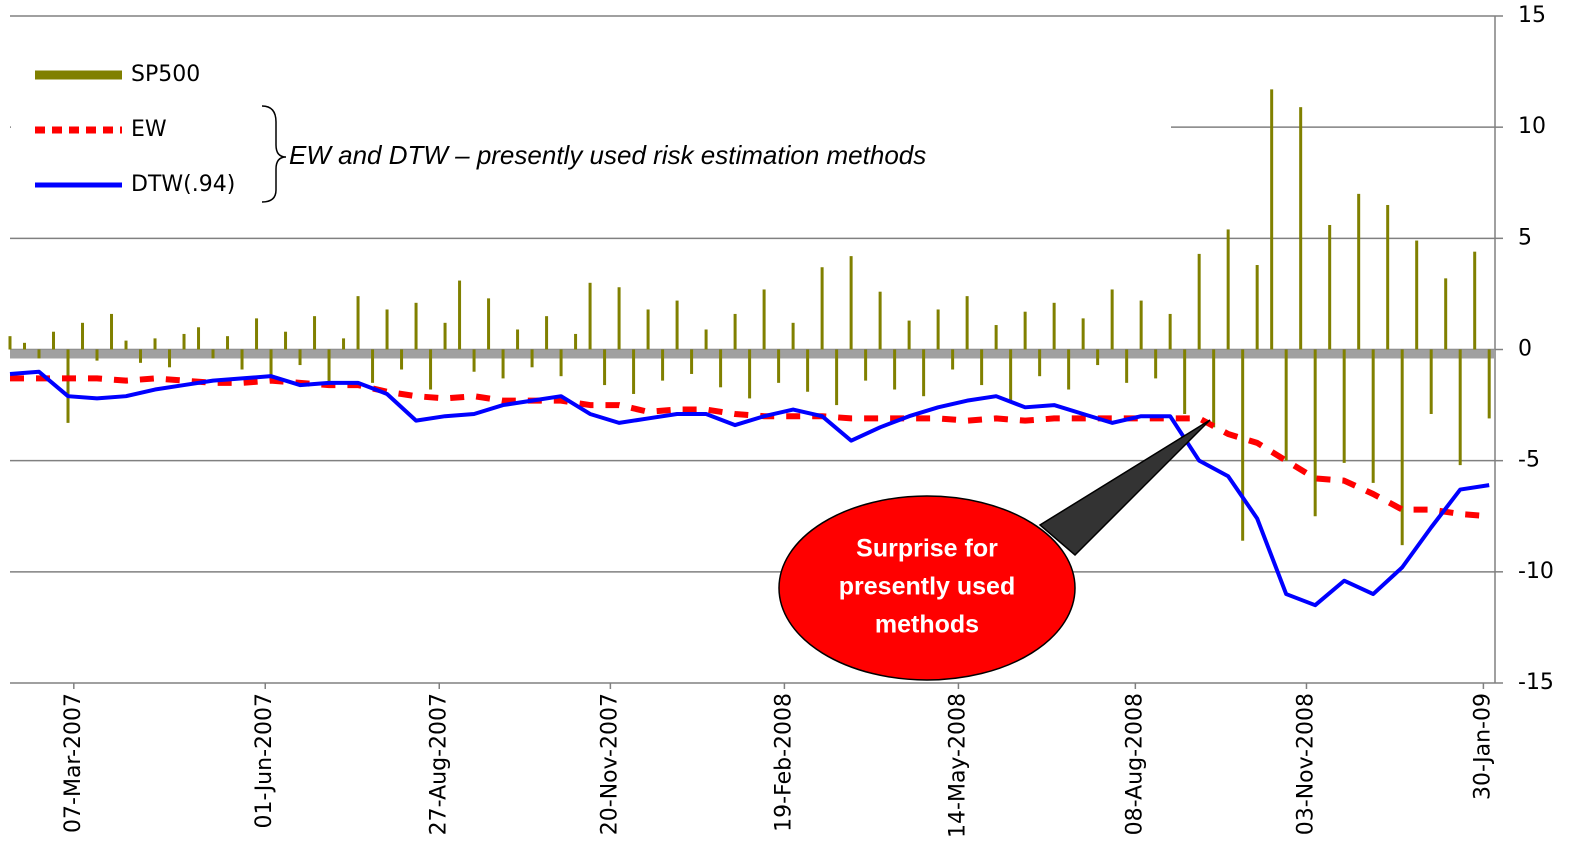 The height and width of the screenshot is (855, 1573). What do you see at coordinates (1525, 237) in the screenshot?
I see `y-tick-label: 5` at bounding box center [1525, 237].